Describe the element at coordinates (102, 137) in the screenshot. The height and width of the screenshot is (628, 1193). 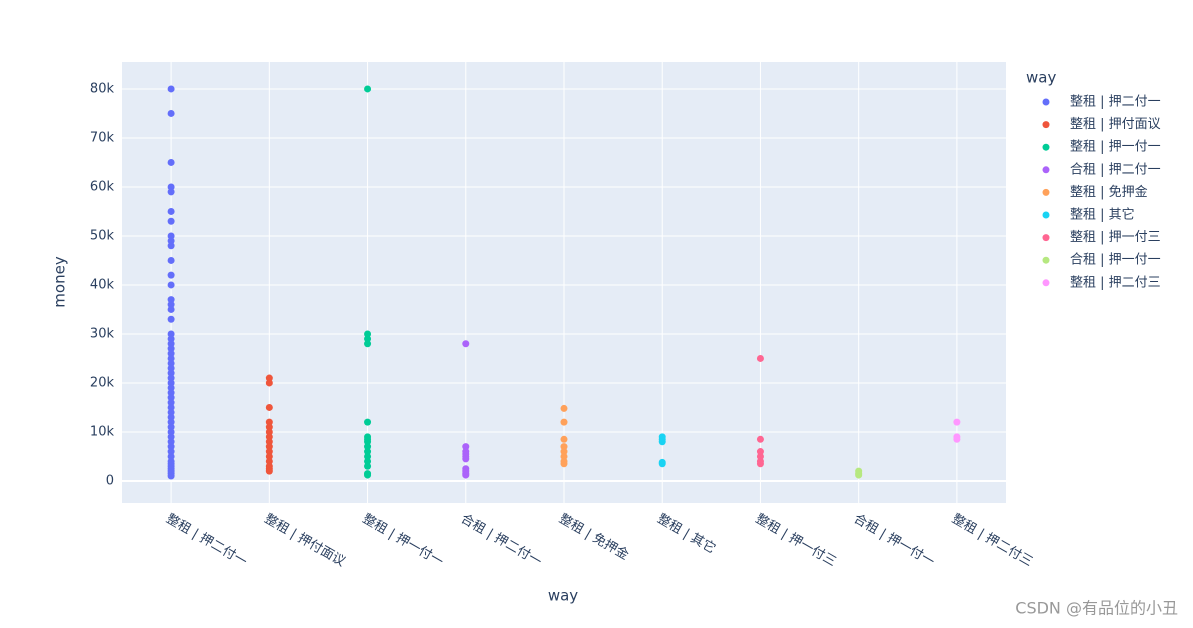
I see `y-tick-label: 70k` at that location.